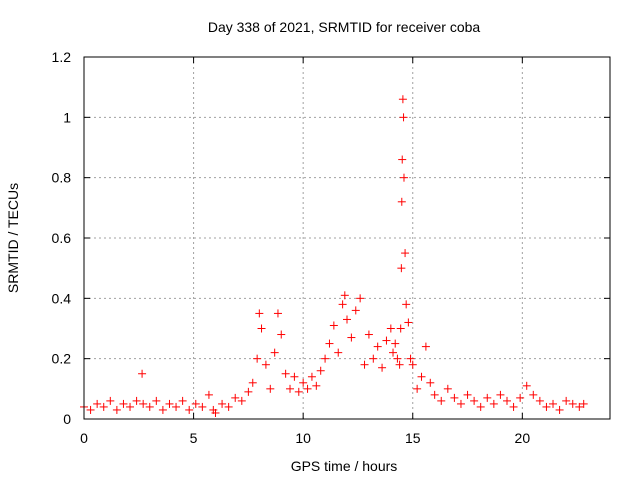 This screenshot has height=480, width=640. I want to click on x-tick-label: 10, so click(303, 438).